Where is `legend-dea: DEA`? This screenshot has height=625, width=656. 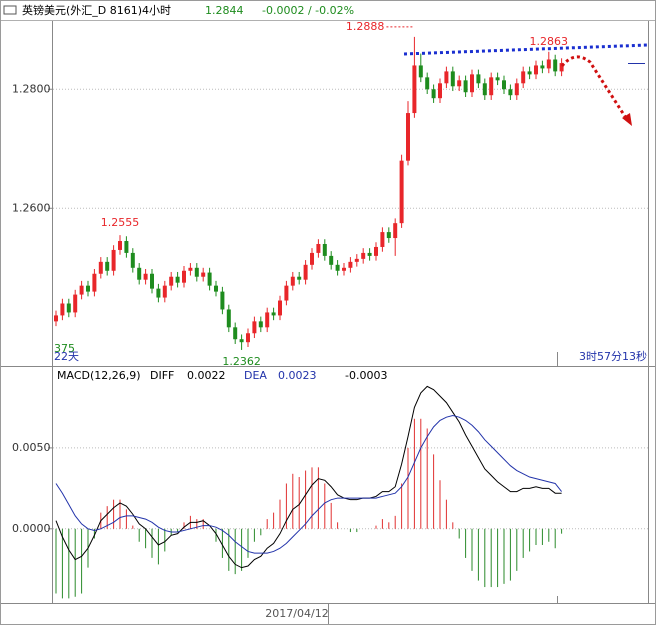
legend-dea: DEA is located at coordinates (255, 375).